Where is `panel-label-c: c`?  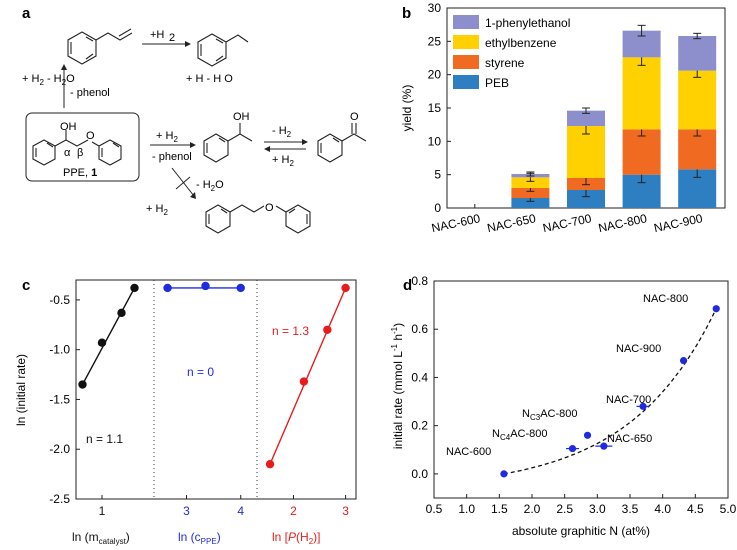
panel-label-c: c is located at coordinates (26, 285).